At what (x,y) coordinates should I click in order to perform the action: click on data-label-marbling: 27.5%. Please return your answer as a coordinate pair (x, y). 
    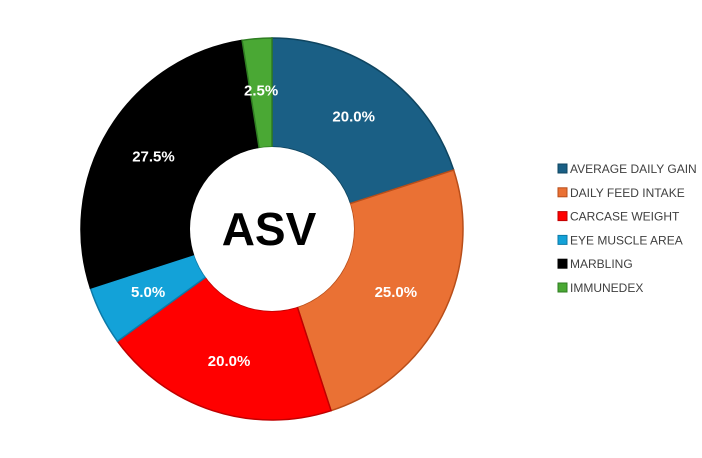
    Looking at the image, I should click on (153, 156).